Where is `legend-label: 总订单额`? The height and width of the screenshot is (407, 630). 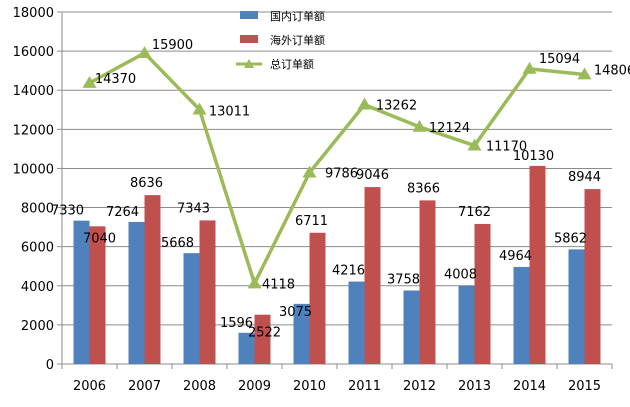 legend-label: 总订单额 is located at coordinates (292, 64).